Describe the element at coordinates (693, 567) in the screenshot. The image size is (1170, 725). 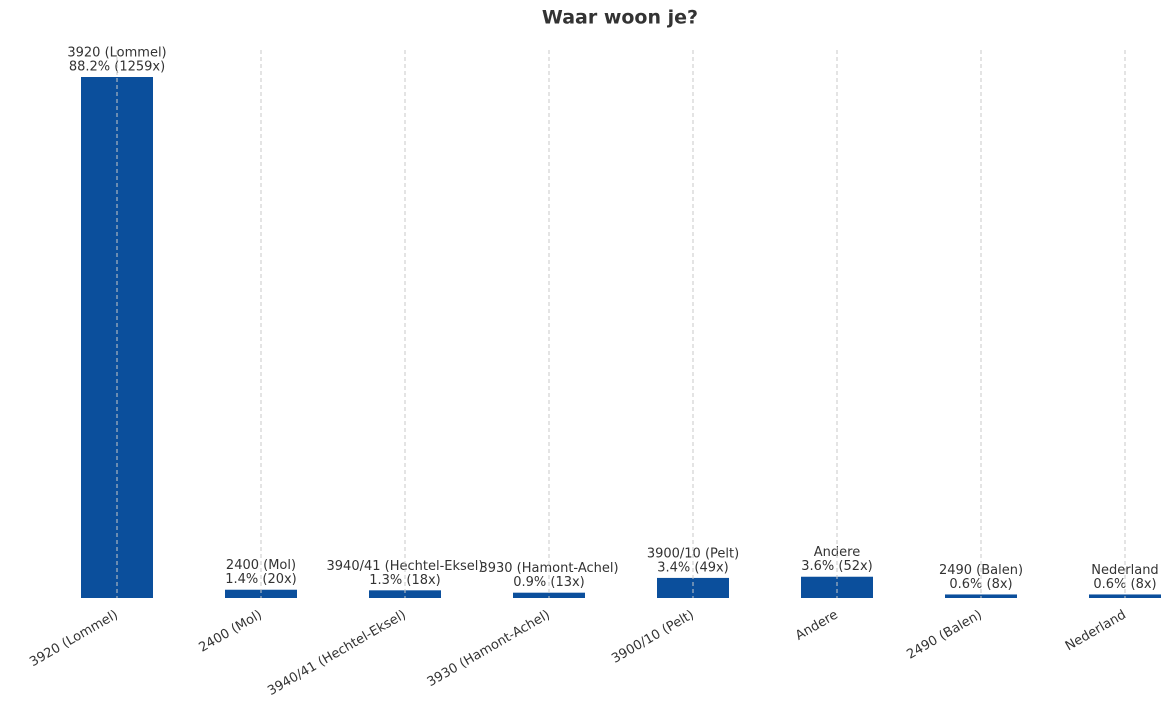
I see `data-label: 3.4% (49x)` at that location.